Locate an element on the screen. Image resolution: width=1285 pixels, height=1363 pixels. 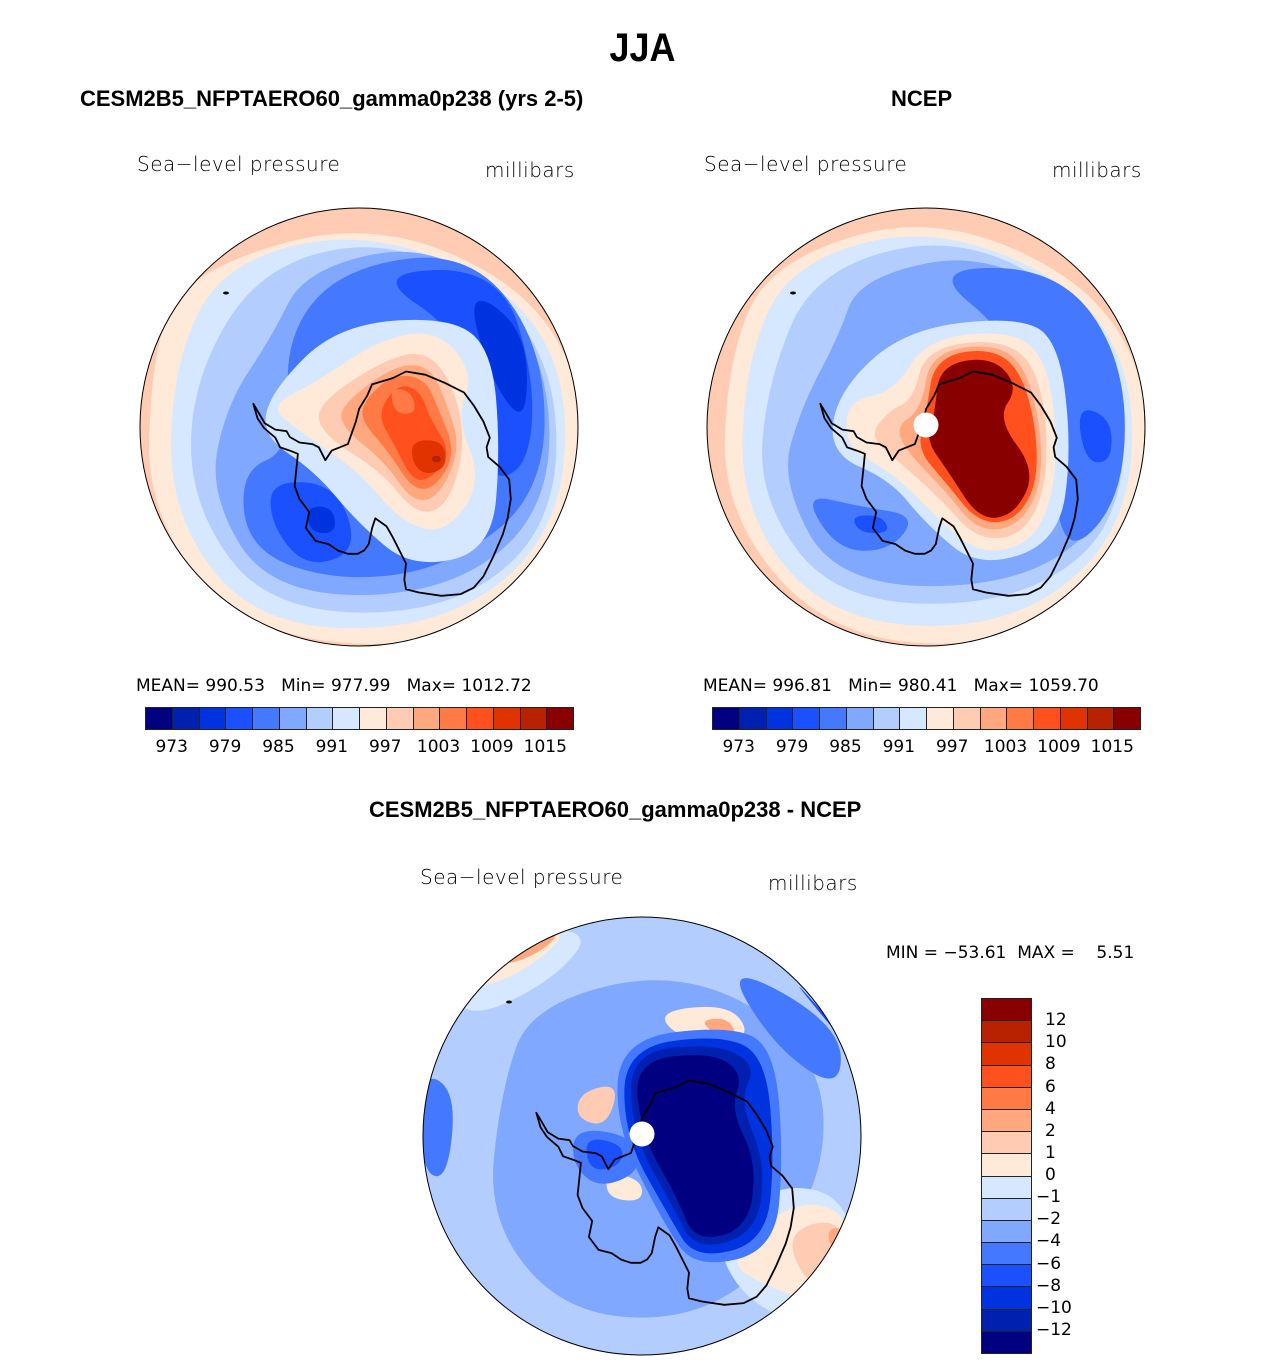
panel2-colorbar is located at coordinates (926, 718).